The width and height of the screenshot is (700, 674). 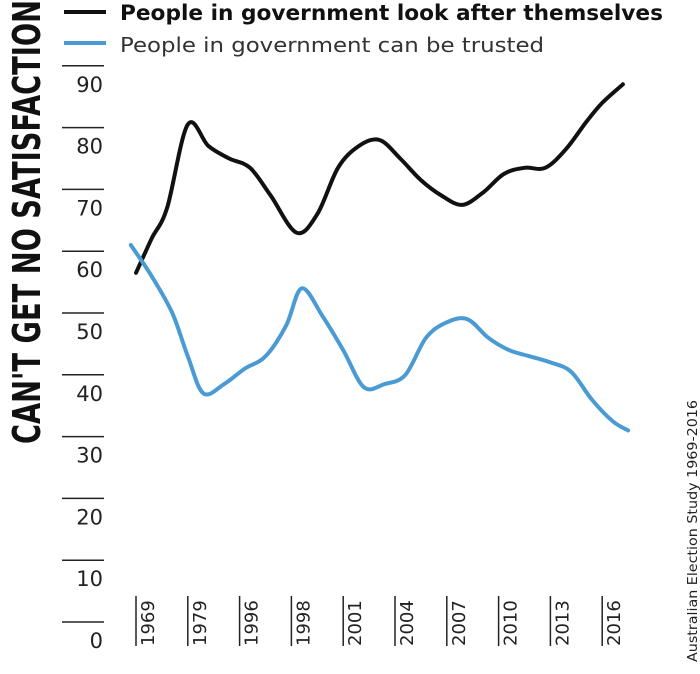 What do you see at coordinates (252, 623) in the screenshot?
I see `x-tick-label: 1996` at bounding box center [252, 623].